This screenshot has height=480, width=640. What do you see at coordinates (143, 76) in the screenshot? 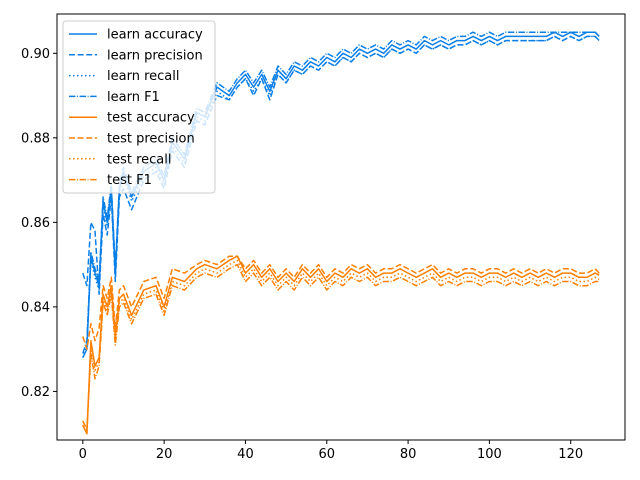
I see `legend-label: learn recall` at bounding box center [143, 76].